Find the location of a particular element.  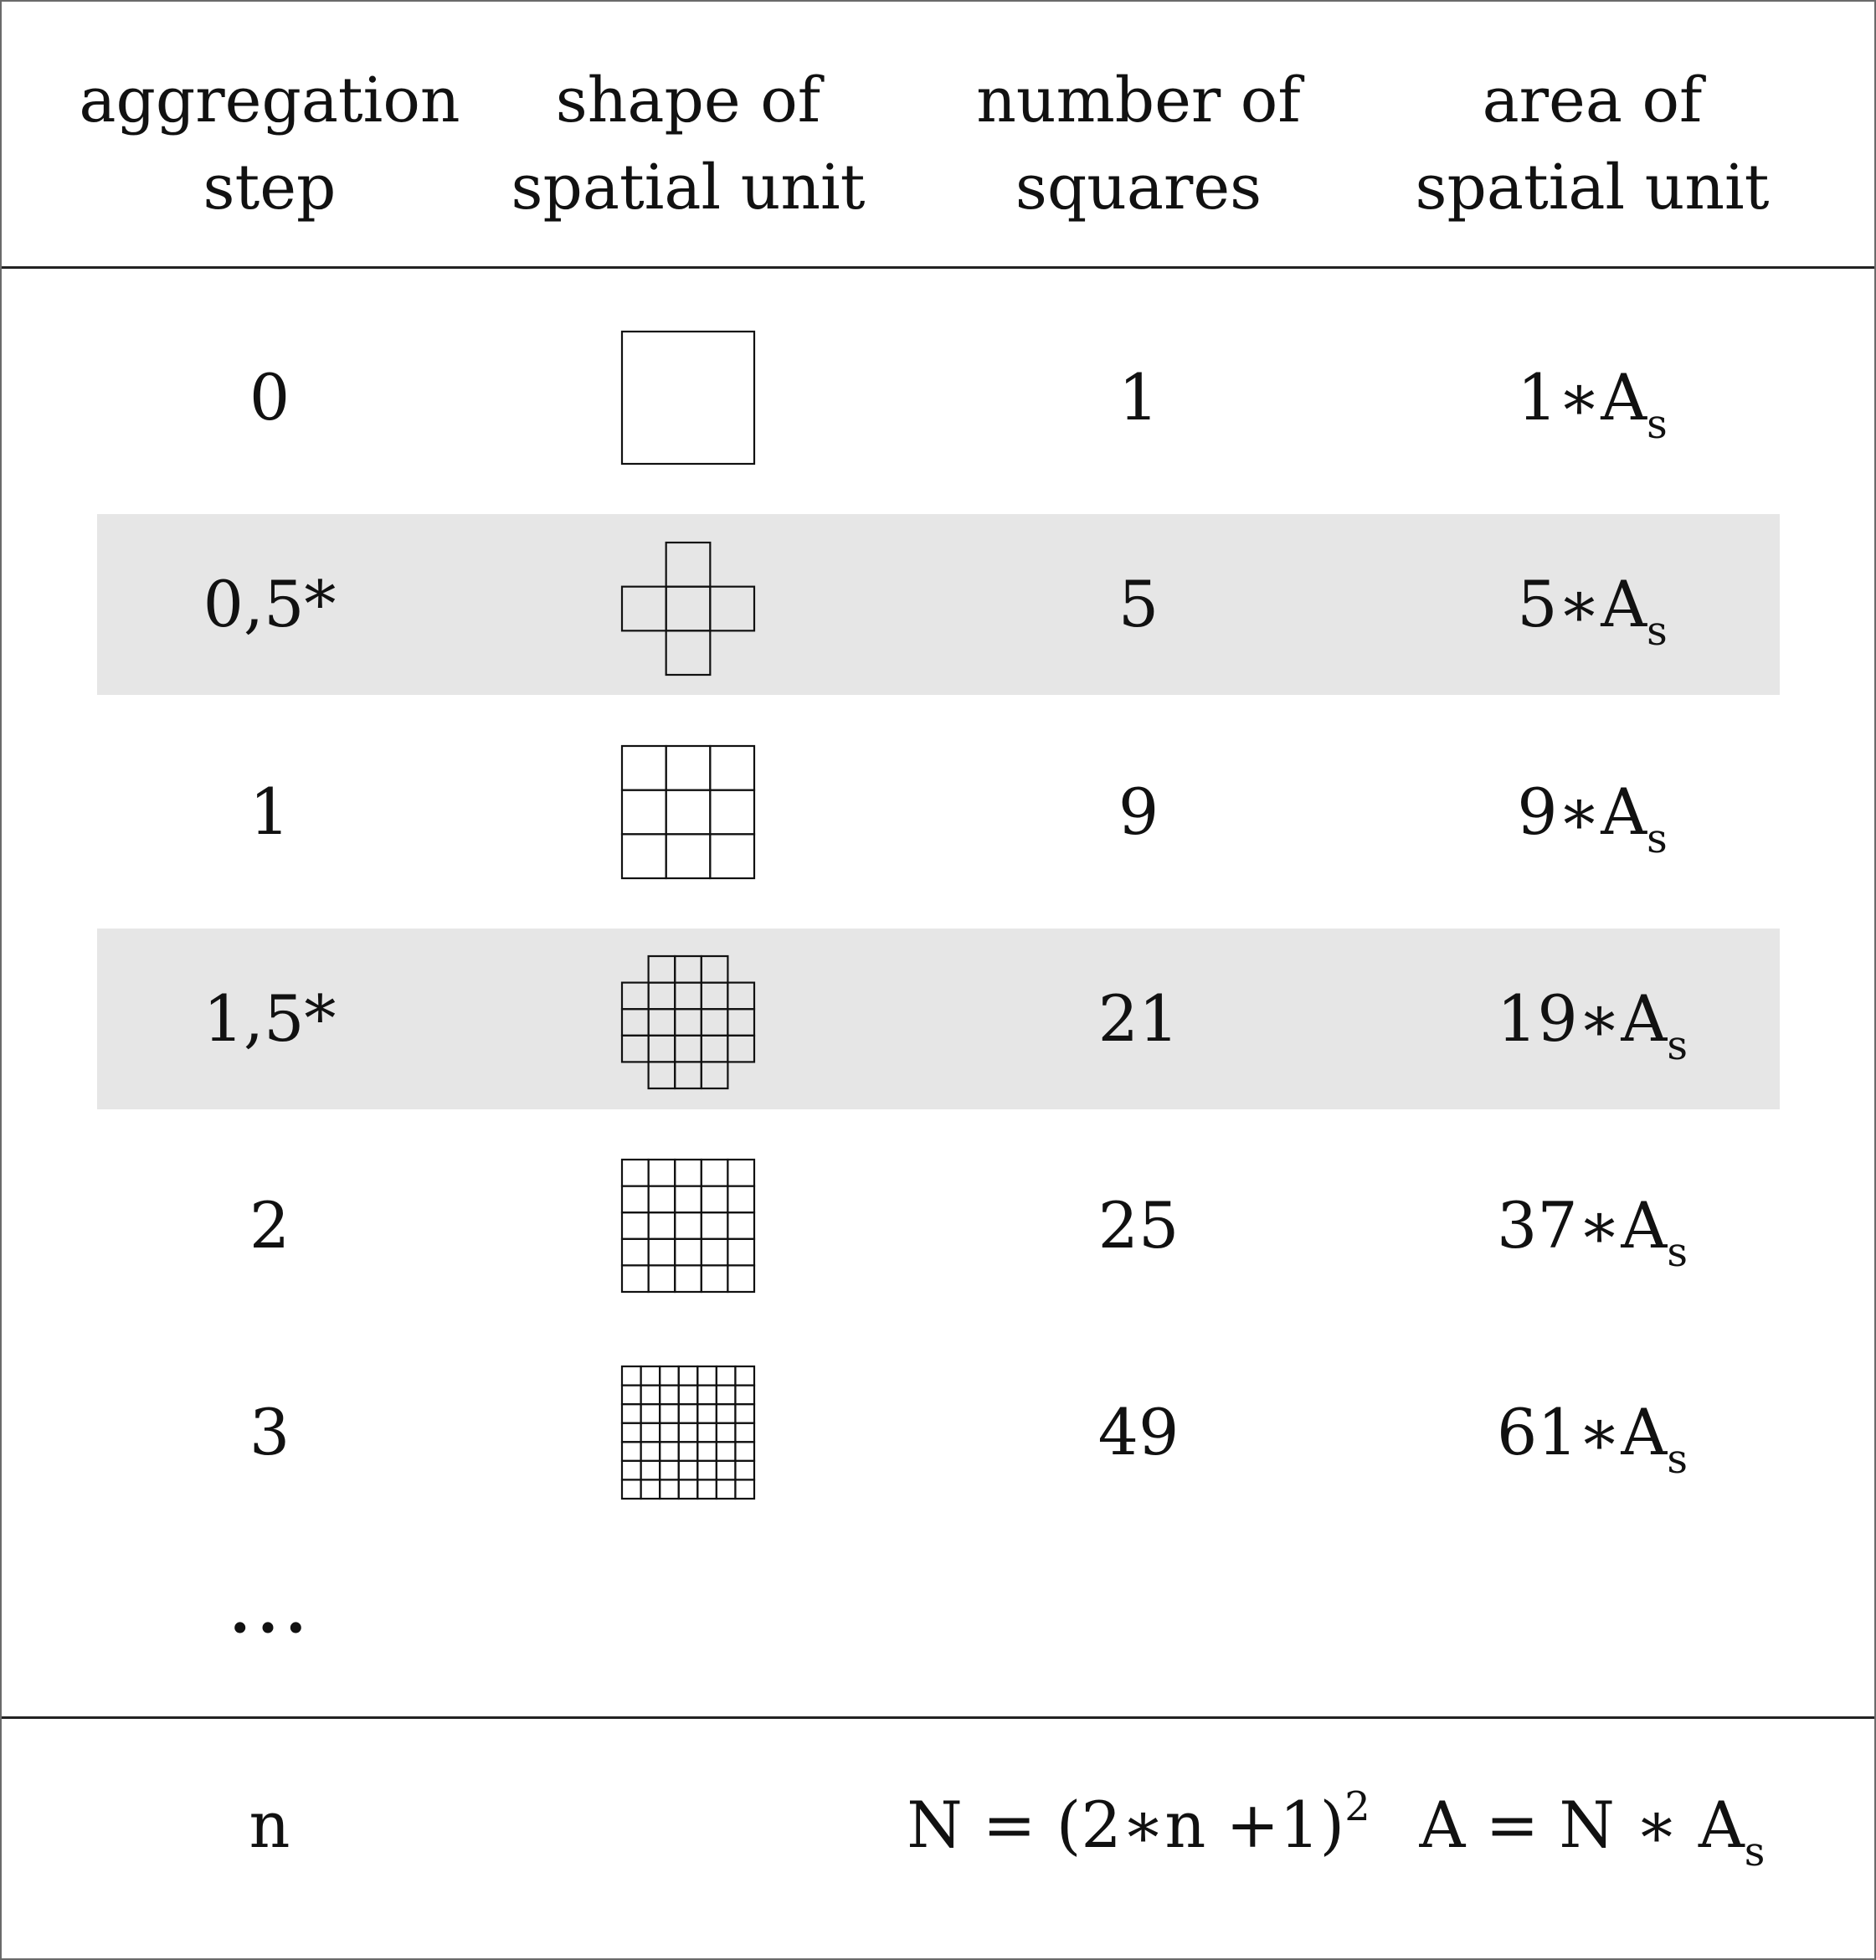

row-0-step: 0 is located at coordinates (269, 397).